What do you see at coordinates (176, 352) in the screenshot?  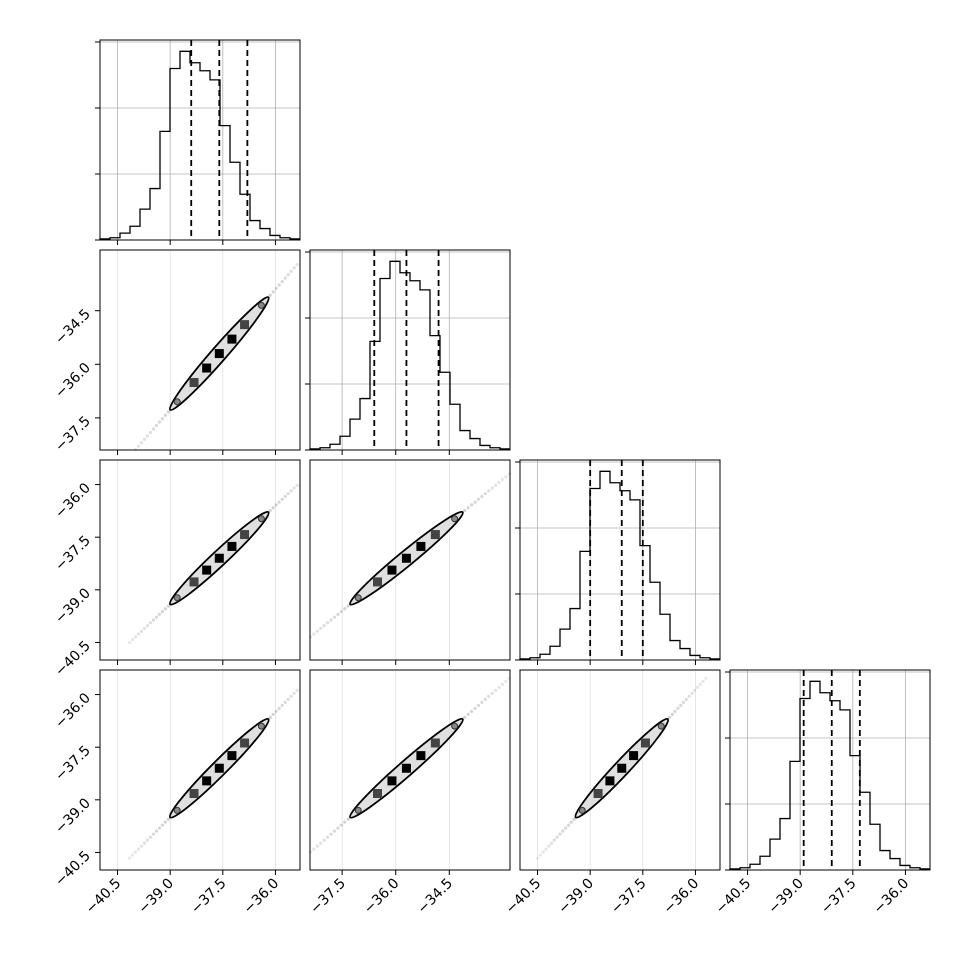 I see `panel-1-0: −37.5 −36.0 −34.5` at bounding box center [176, 352].